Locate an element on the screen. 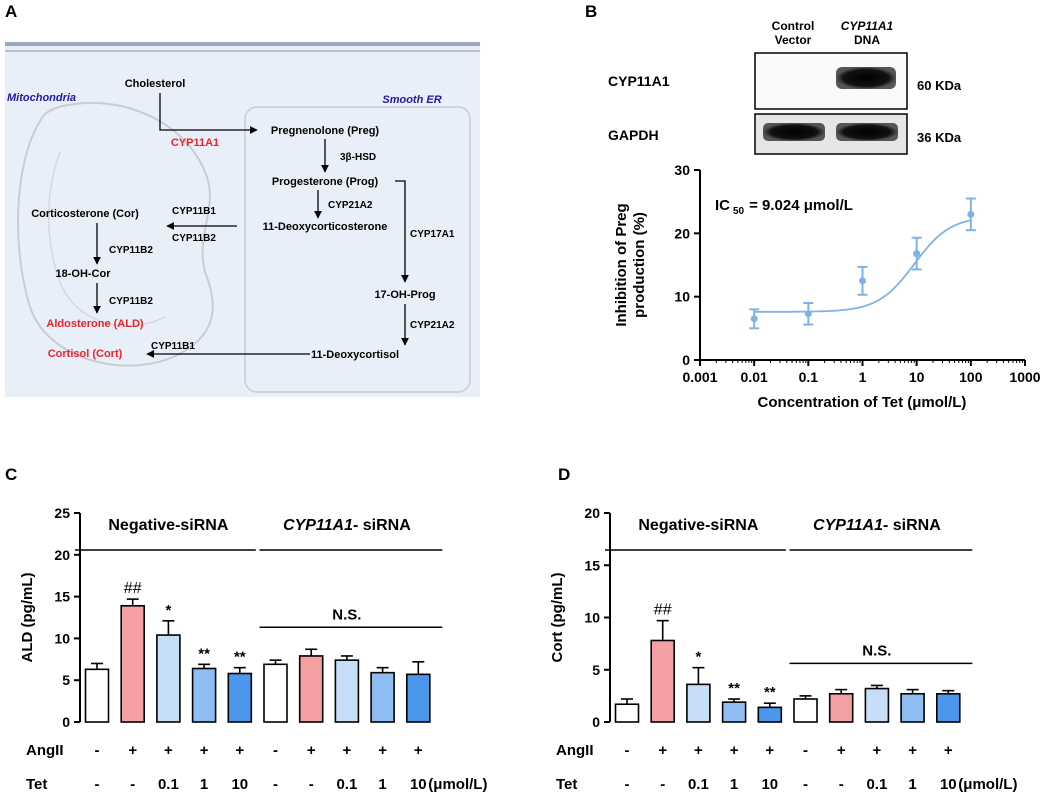 This screenshot has height=805, width=1059. chart-b-ylabel-line1: Inhibition of Preg is located at coordinates (621, 264).